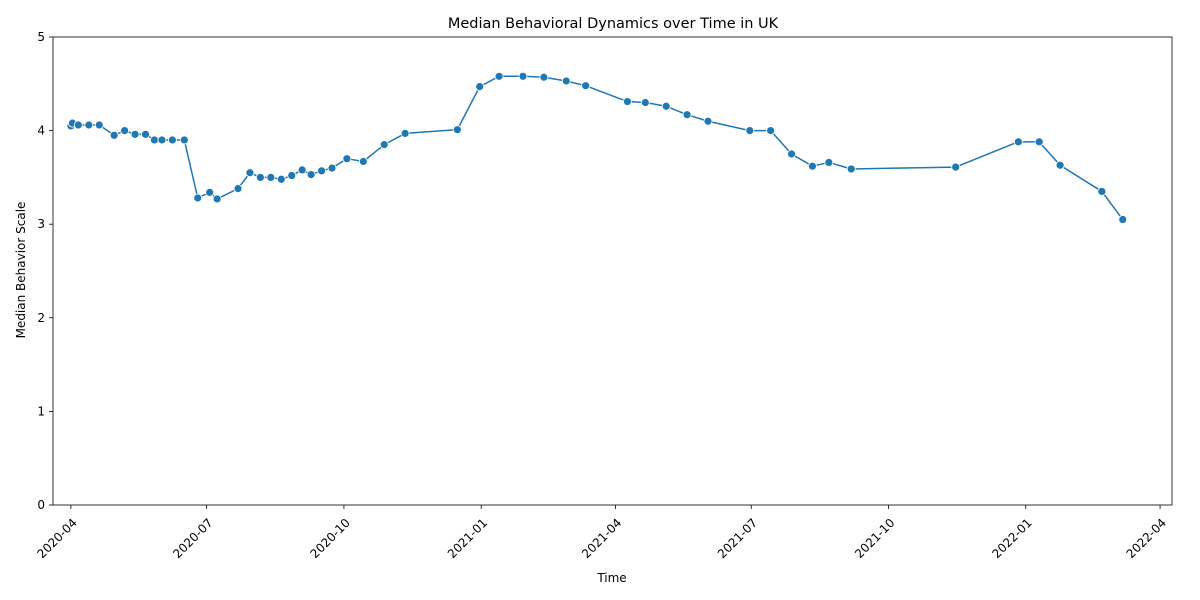 The height and width of the screenshot is (600, 1200). Describe the element at coordinates (41, 131) in the screenshot. I see `y-tick-label: 4` at that location.